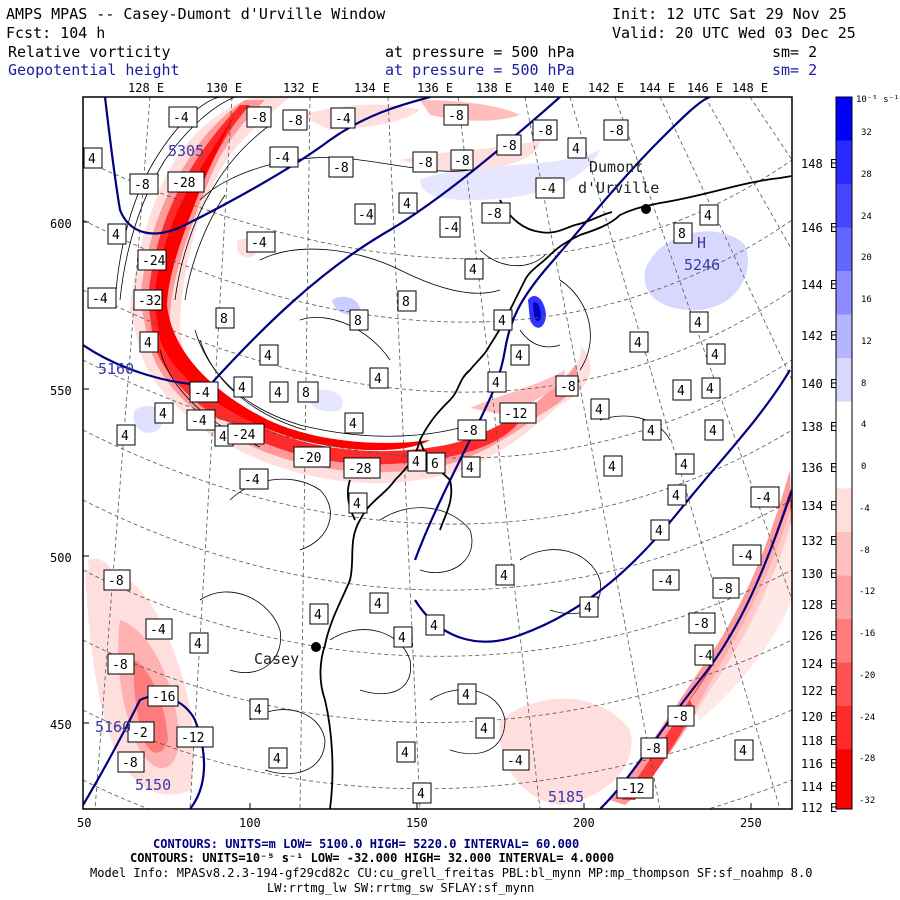 This screenshot has height=900, width=900. I want to click on init-time: Init: 12 UTC Sat 29 Nov 25, so click(729, 14).